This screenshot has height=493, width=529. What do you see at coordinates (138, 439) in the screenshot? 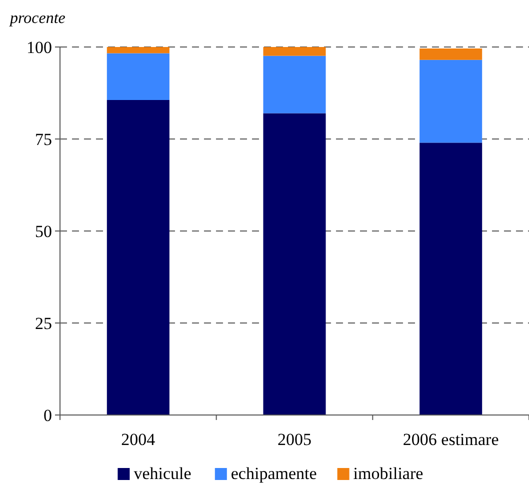
I see `x-tick-label: 2004` at bounding box center [138, 439].